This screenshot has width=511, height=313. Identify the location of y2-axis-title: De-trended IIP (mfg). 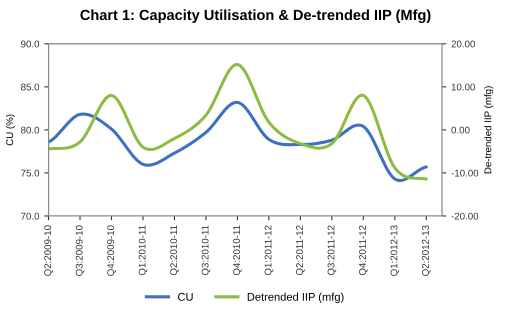
(489, 130).